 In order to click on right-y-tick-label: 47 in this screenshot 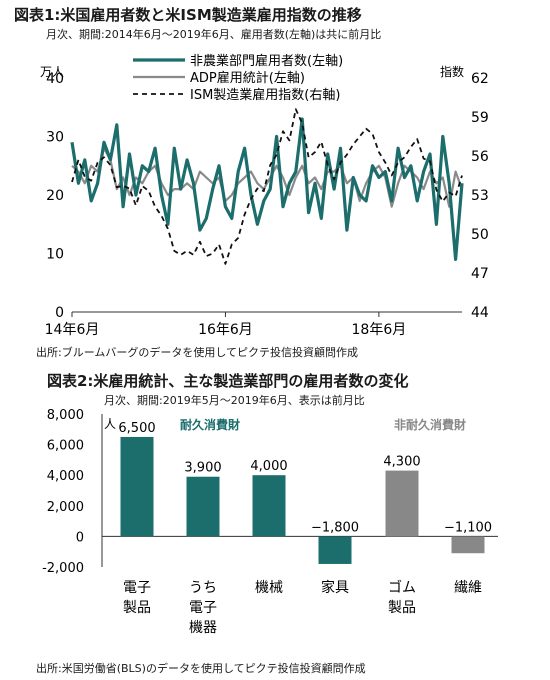, I will do `click(480, 274)`.